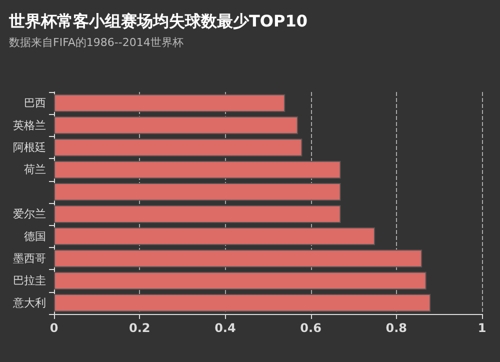 The height and width of the screenshot is (362, 500). Describe the element at coordinates (35, 103) in the screenshot. I see `y-tick-label: 巴西` at that location.